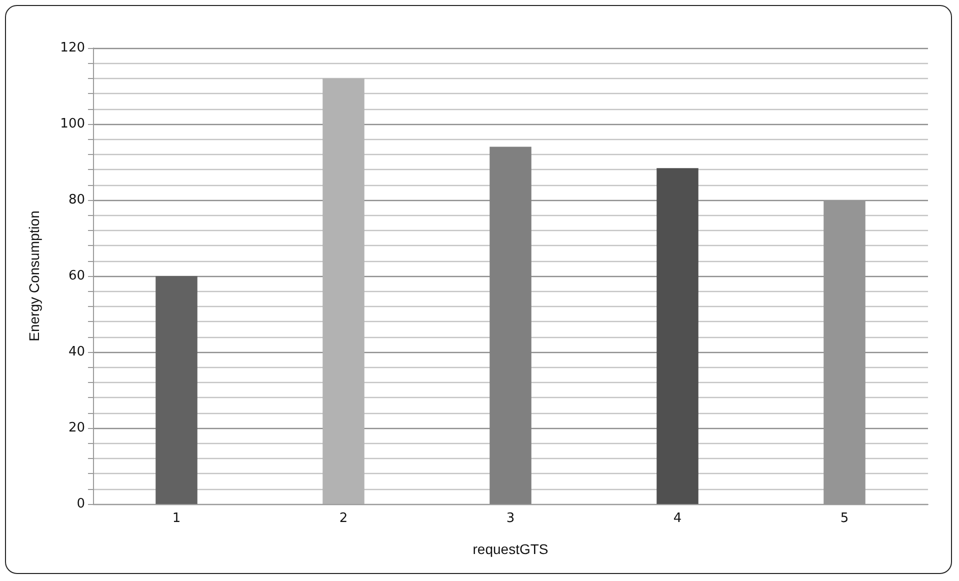 The image size is (959, 581). I want to click on y-tick-label: 120, so click(72, 48).